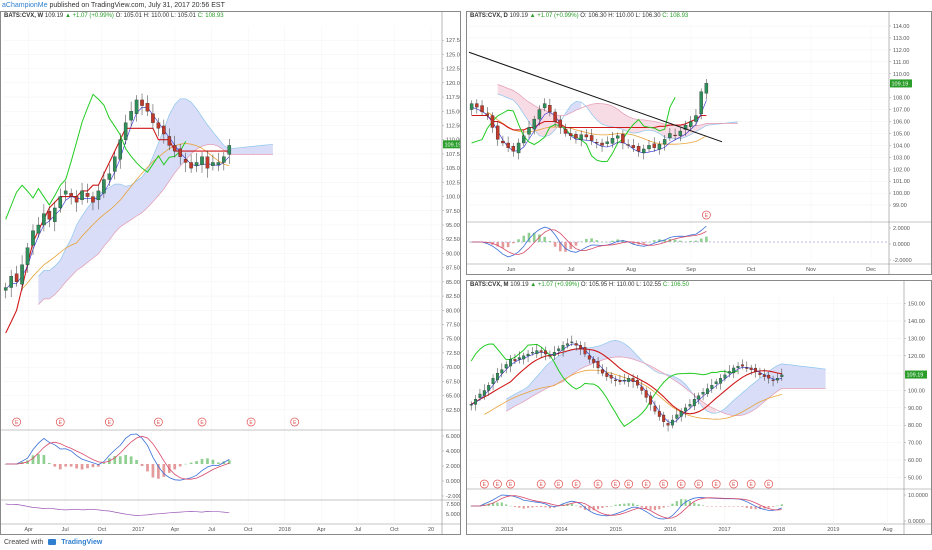  What do you see at coordinates (117, 509) in the screenshot?
I see `volatility-line` at bounding box center [117, 509].